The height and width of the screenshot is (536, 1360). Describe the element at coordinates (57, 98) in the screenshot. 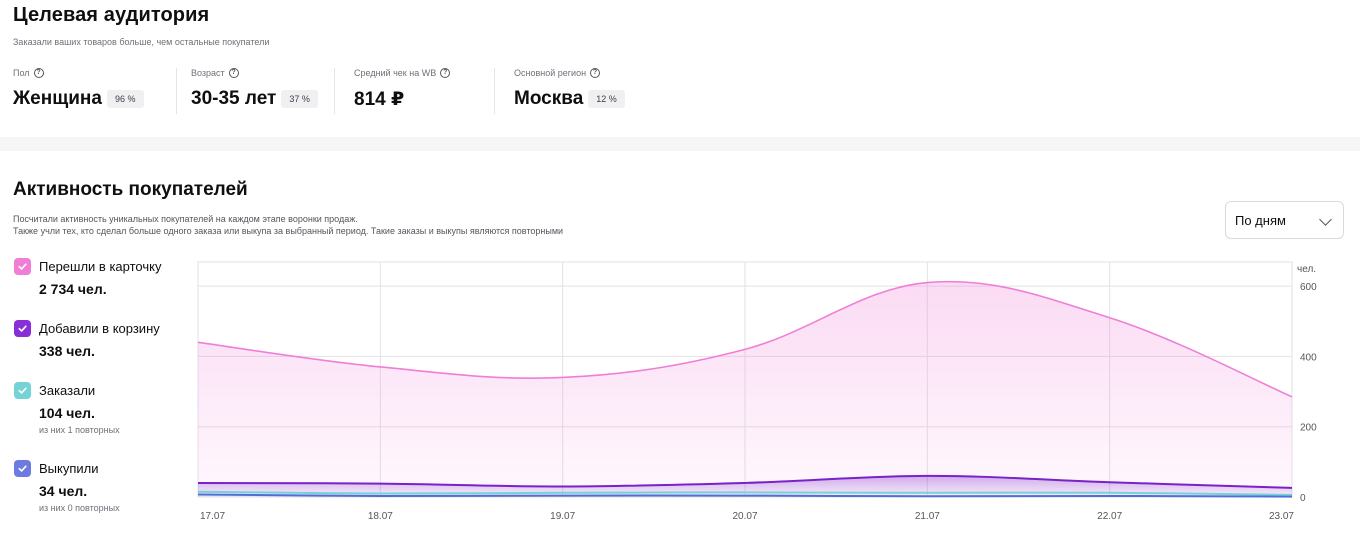

I see `stat-value: Женщина` at that location.